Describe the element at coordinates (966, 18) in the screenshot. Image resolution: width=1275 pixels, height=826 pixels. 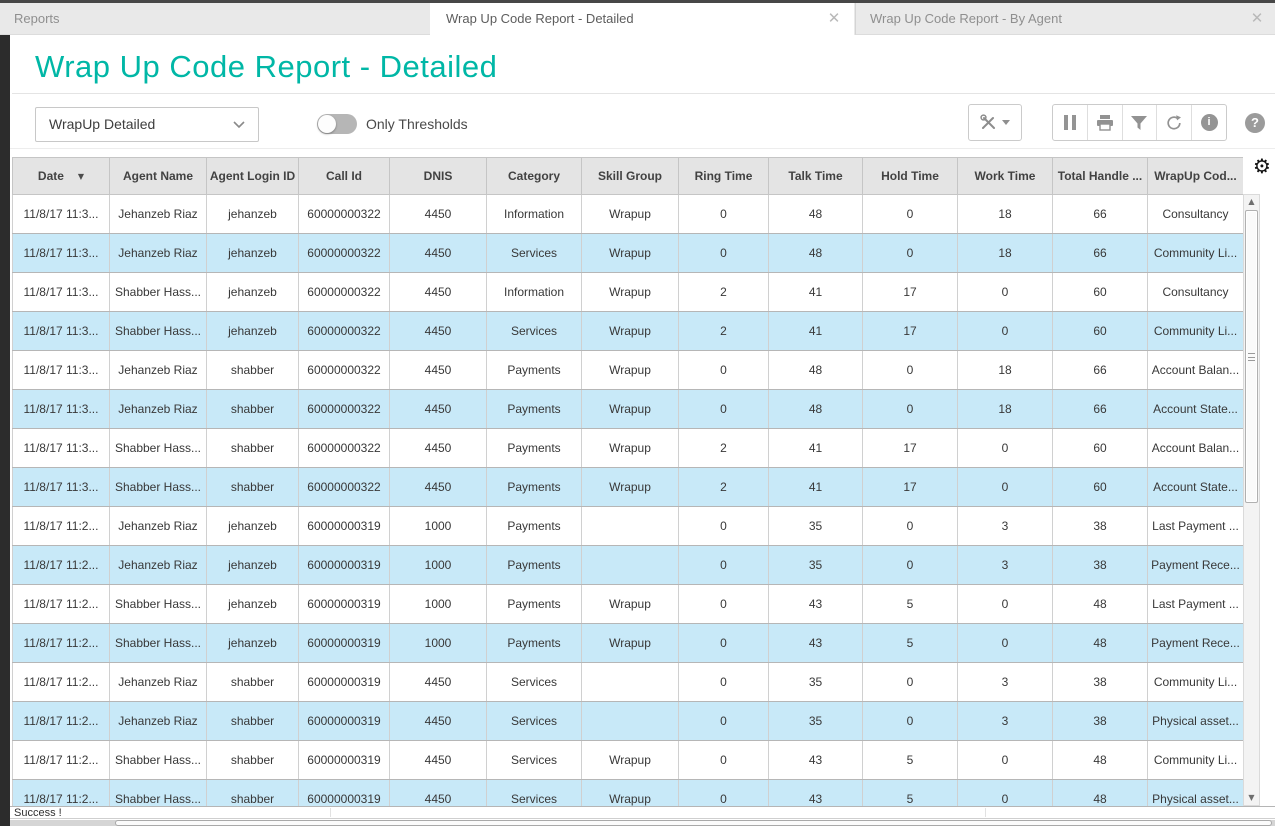
I see `tab-label: Wrap Up Code Report - By Agent` at that location.